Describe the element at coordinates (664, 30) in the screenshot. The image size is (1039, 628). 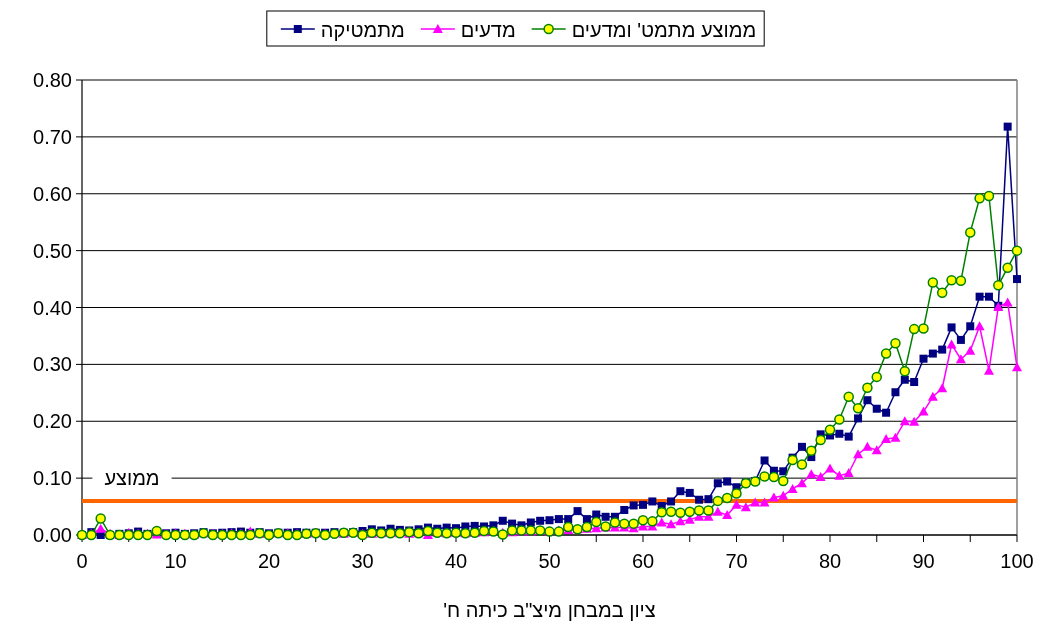
I see `legend-label: ממוצע מתמט' ומדעים` at that location.